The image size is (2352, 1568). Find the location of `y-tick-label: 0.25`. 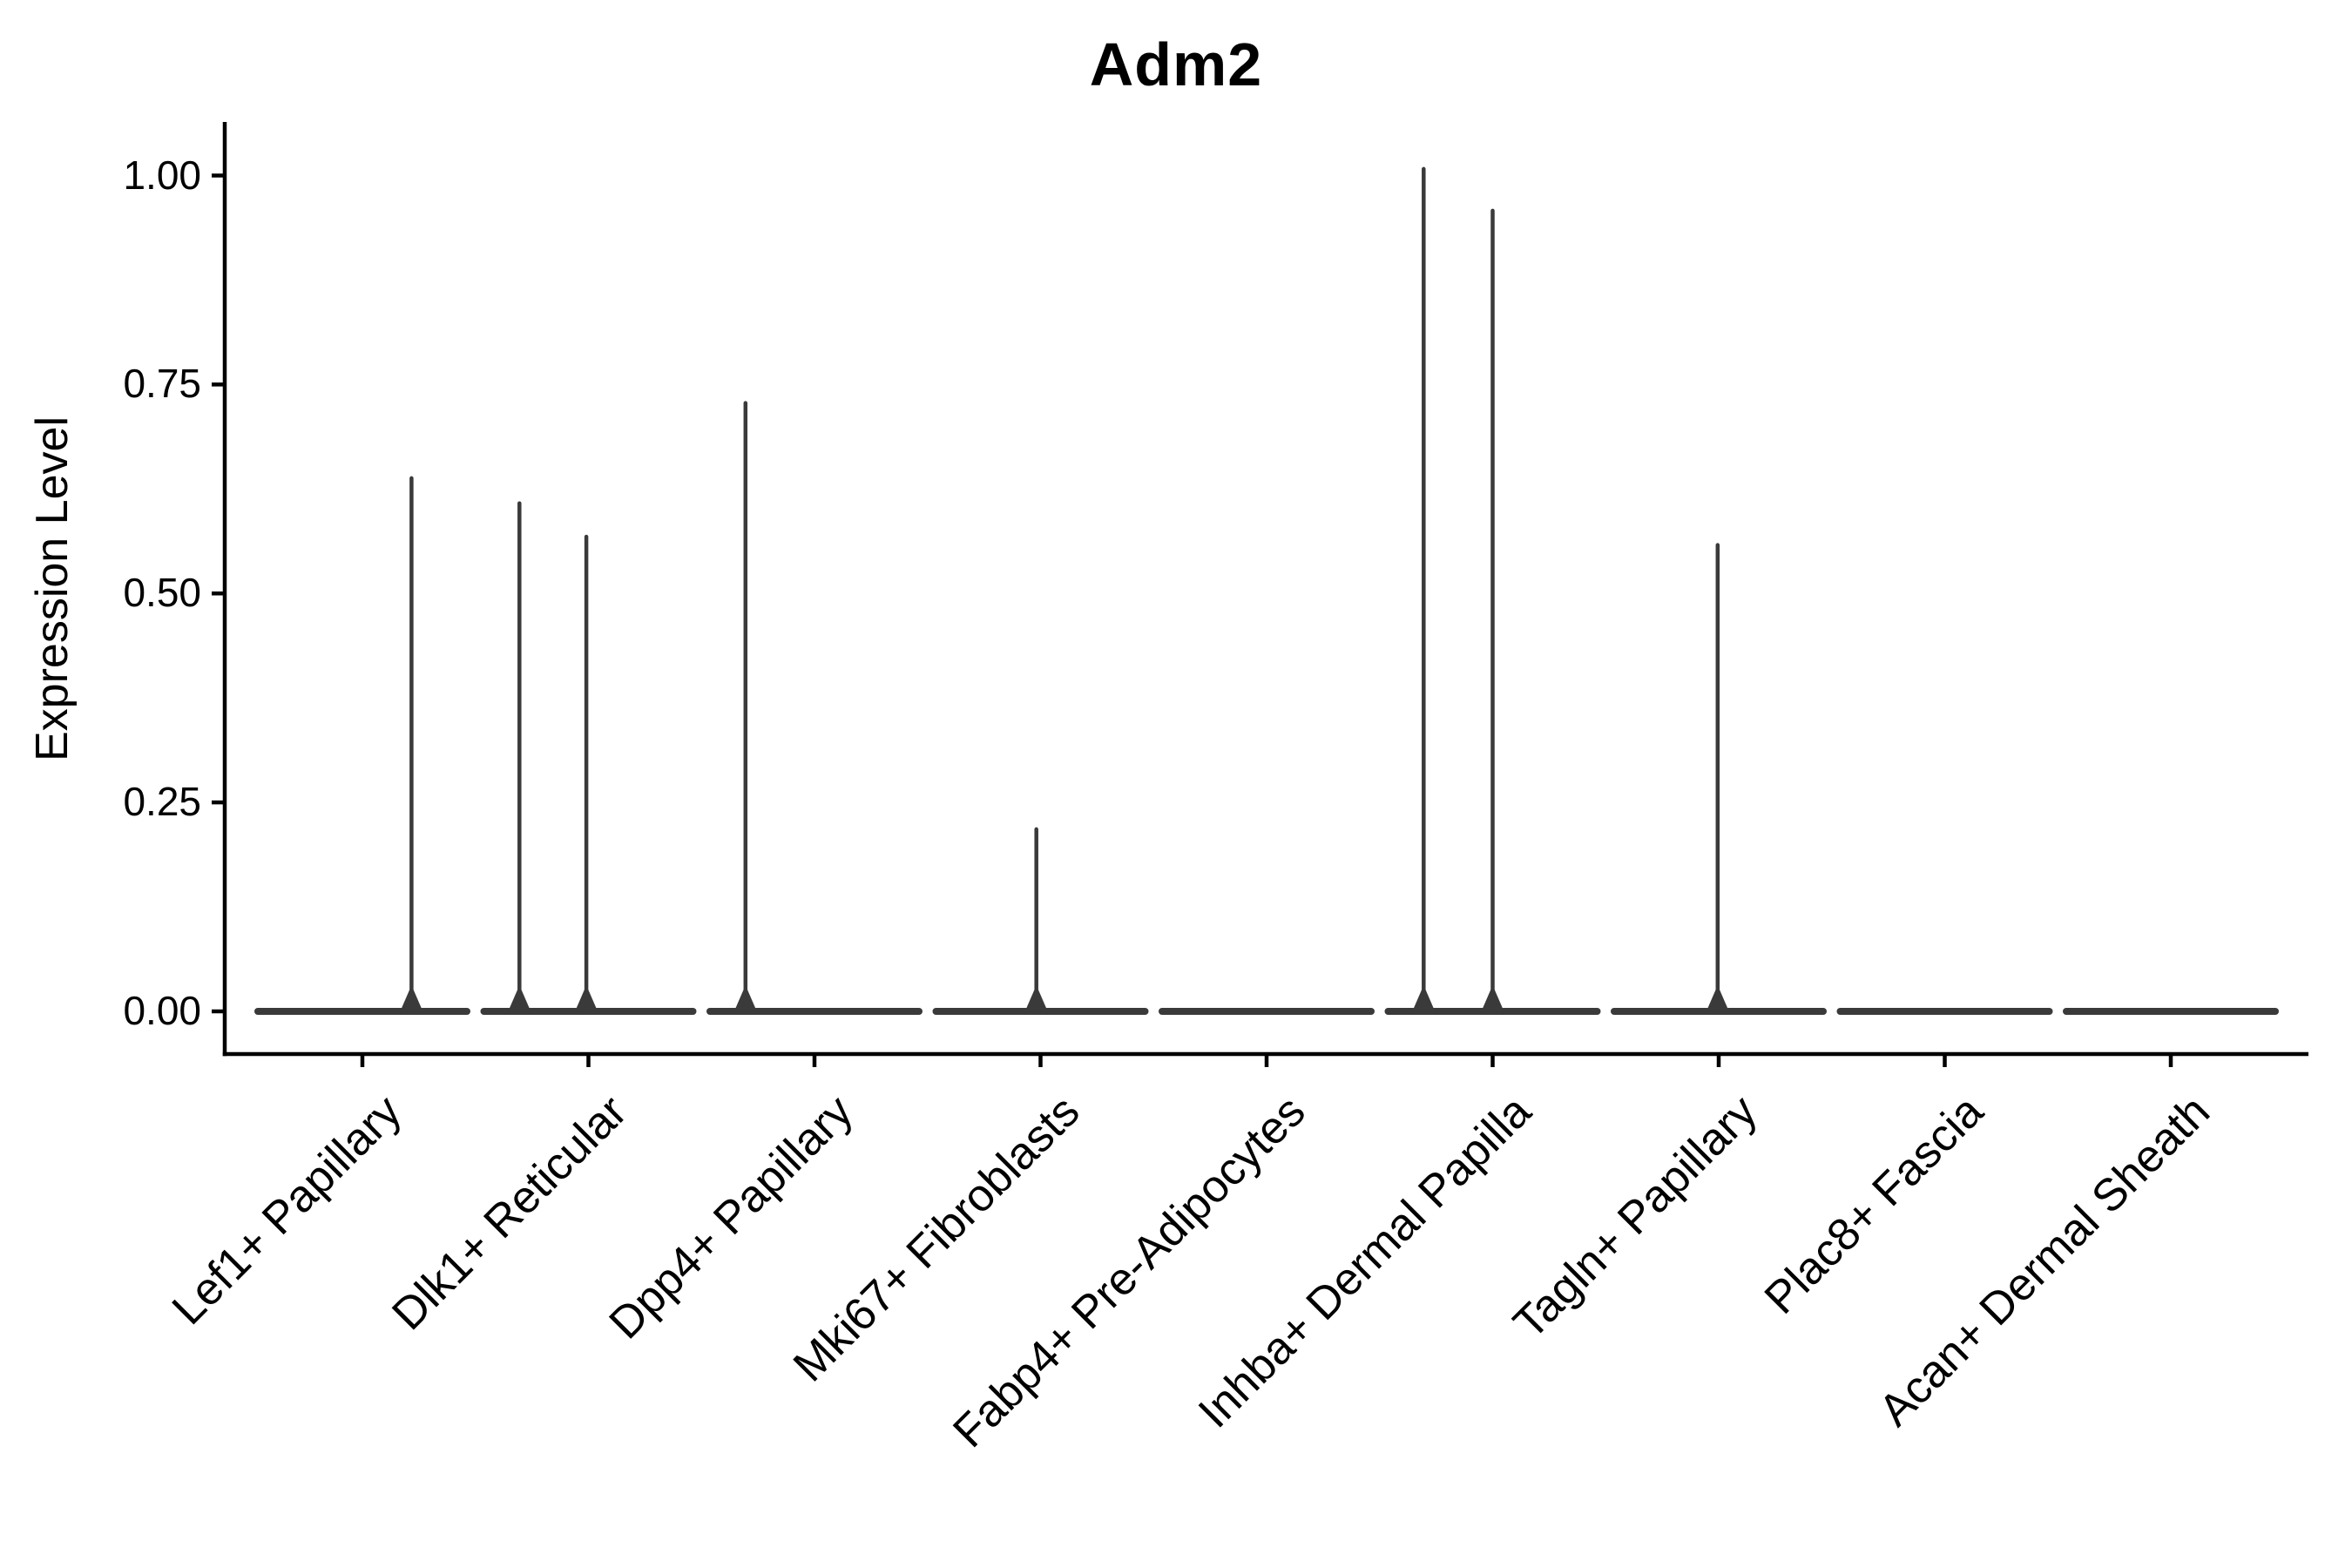

y-tick-label: 0.25 is located at coordinates (162, 802).